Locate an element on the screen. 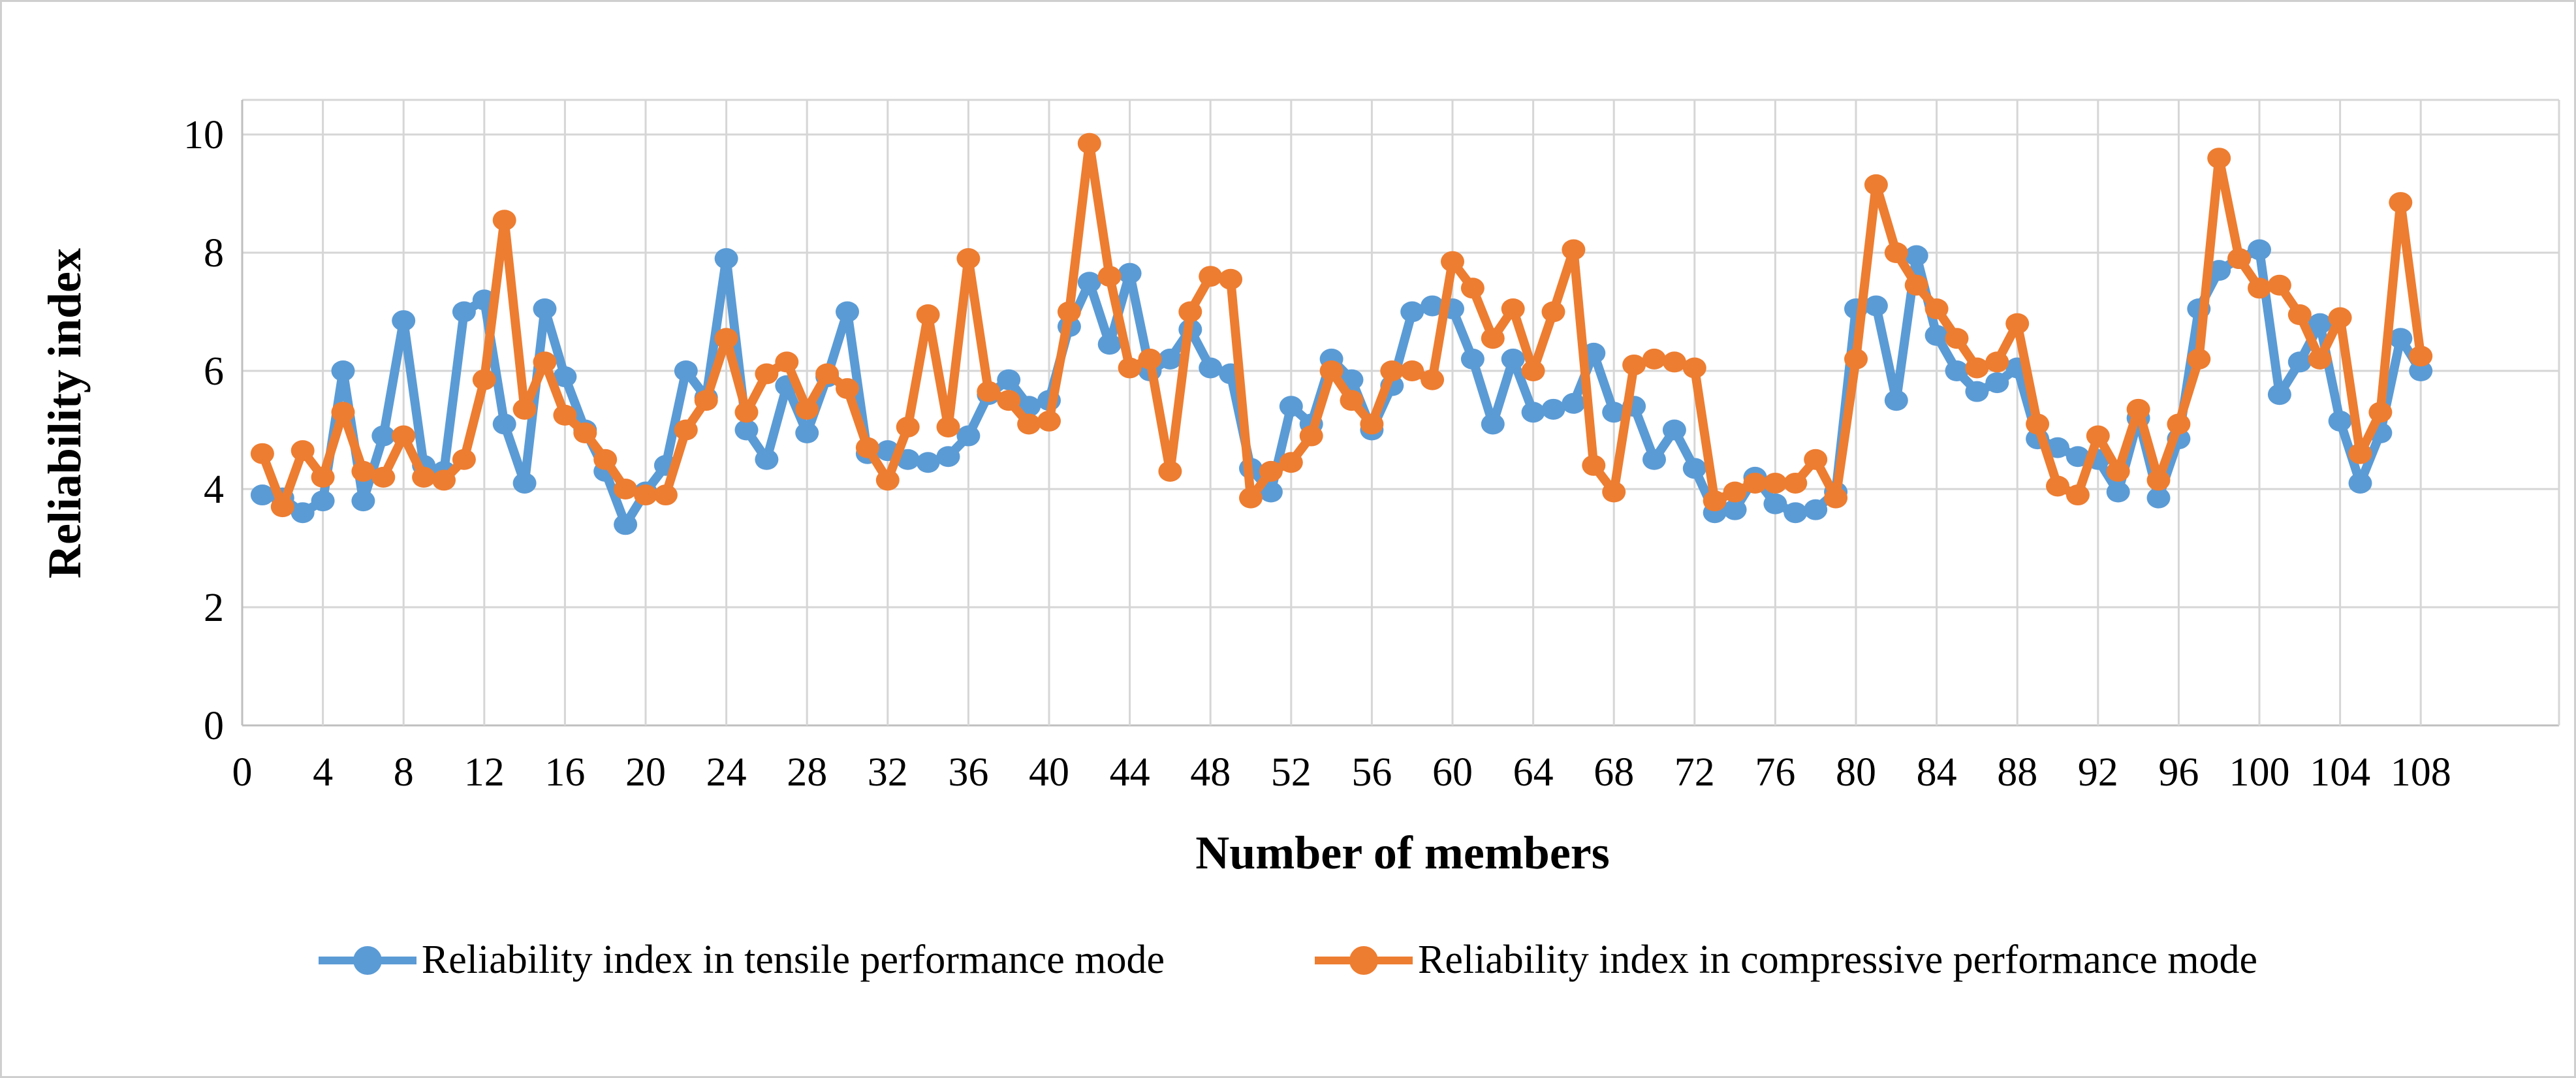 The width and height of the screenshot is (2576, 1078). x-tick-label: 44 is located at coordinates (1130, 773).